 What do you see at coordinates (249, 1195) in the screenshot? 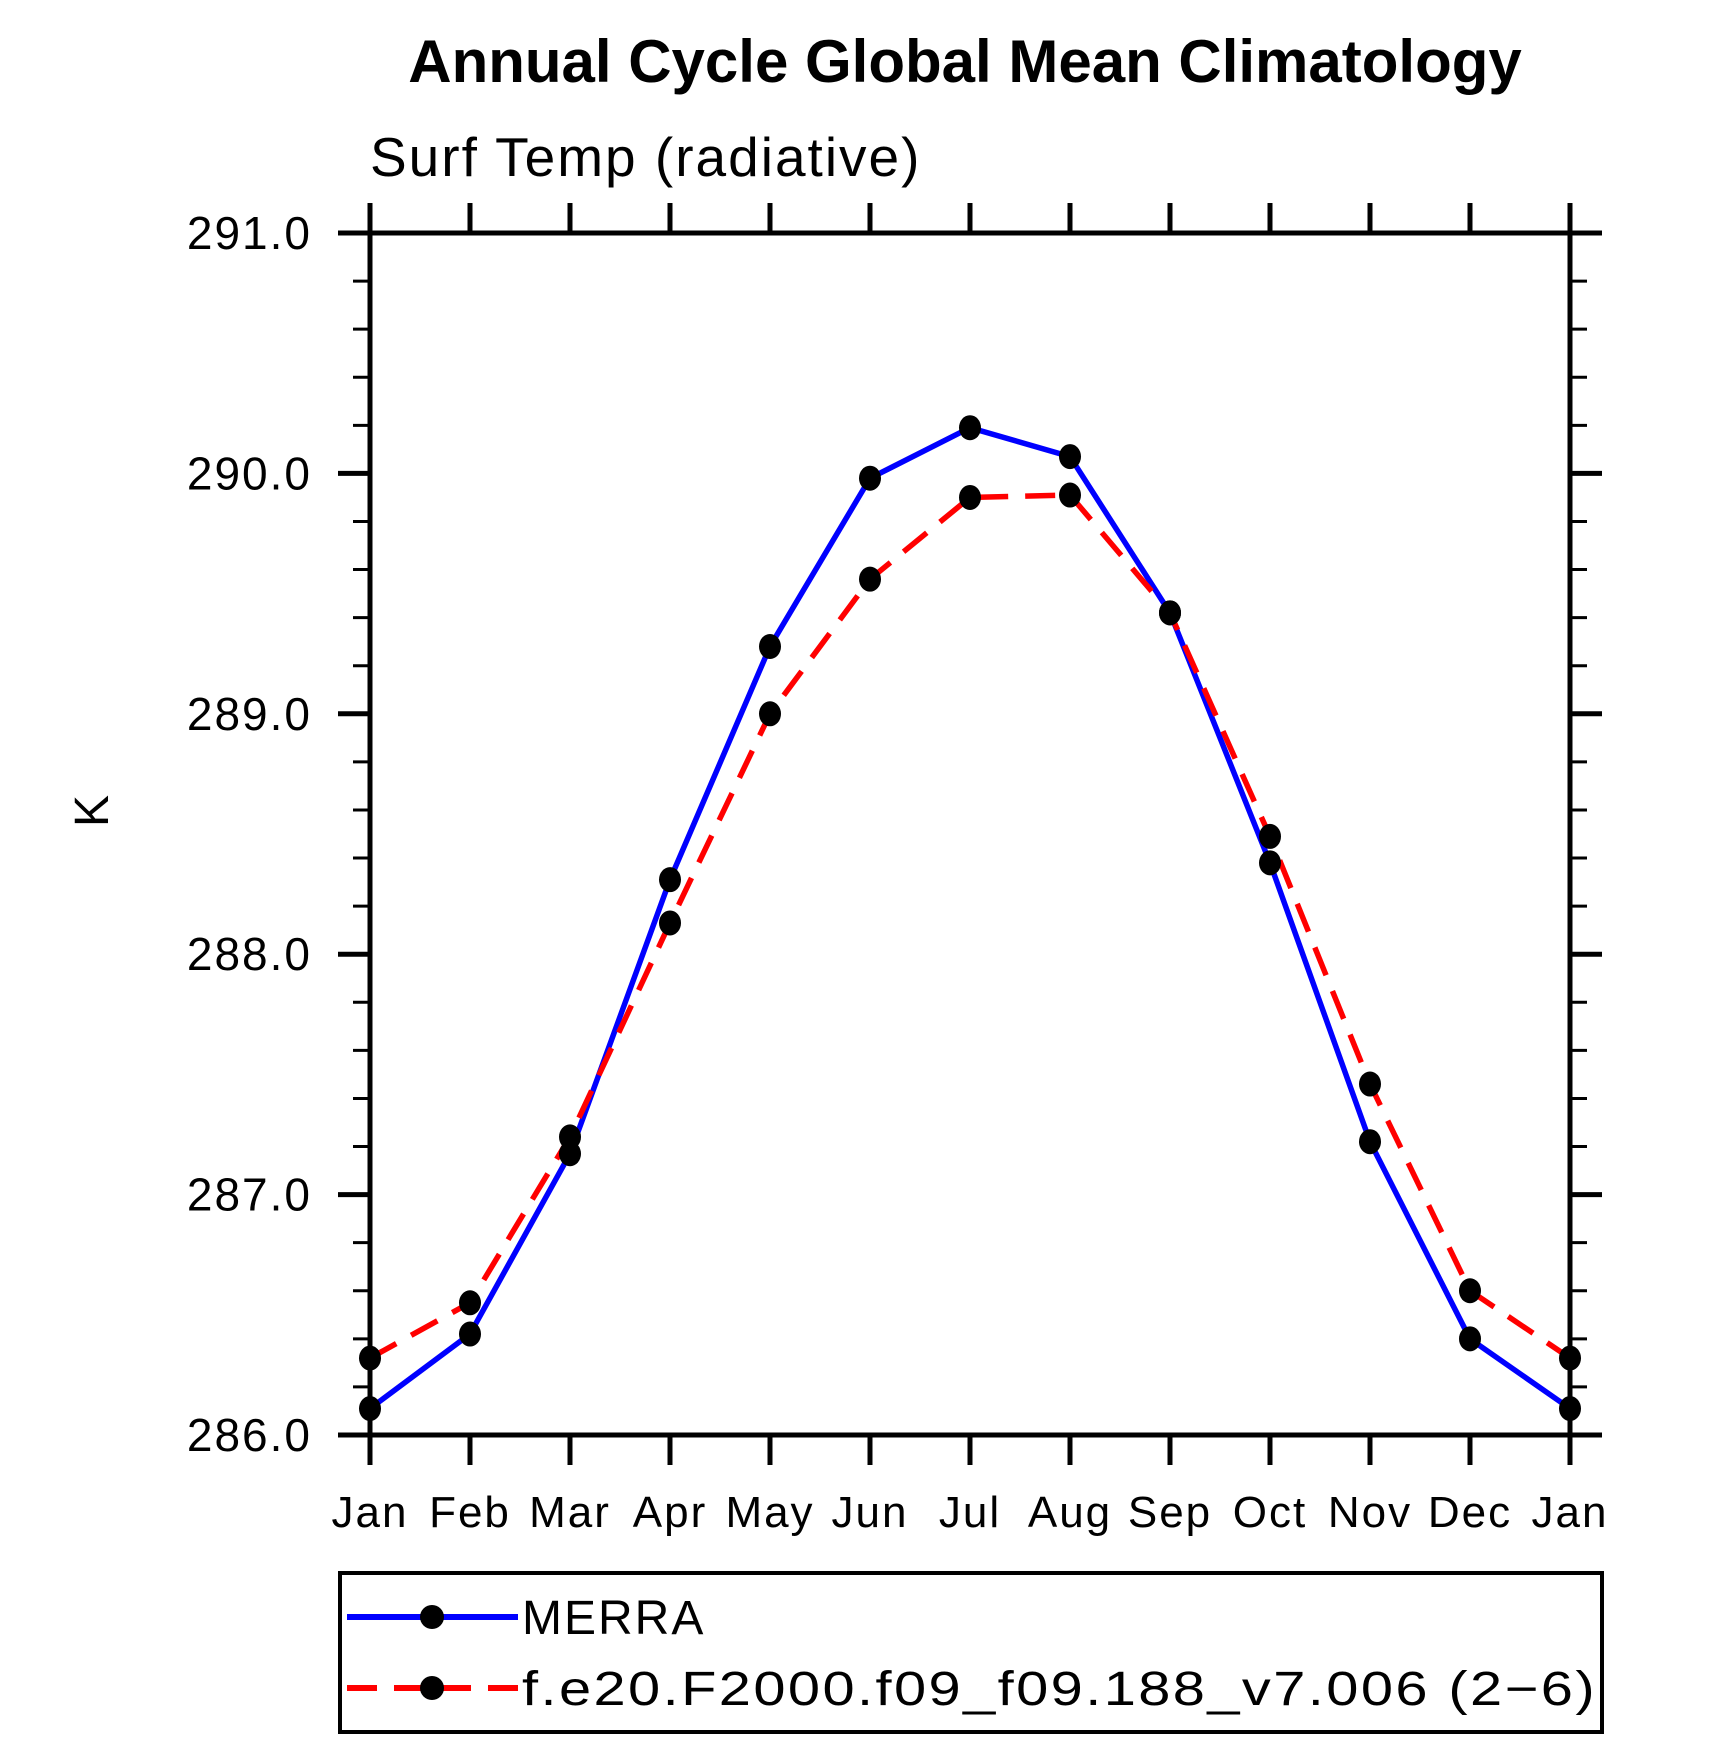
I see `y-tick-label: 287.0` at bounding box center [249, 1195].